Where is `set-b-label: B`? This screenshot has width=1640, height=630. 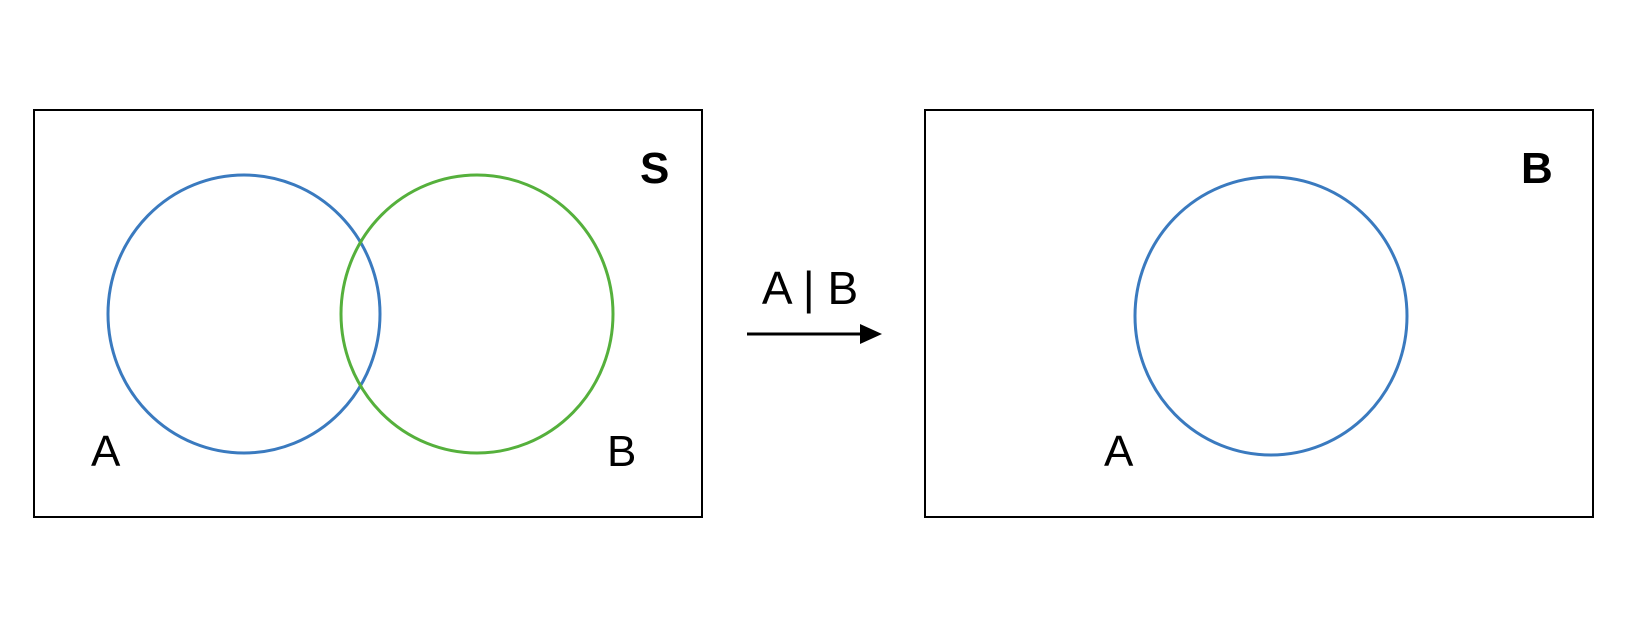
set-b-label: B is located at coordinates (621, 451).